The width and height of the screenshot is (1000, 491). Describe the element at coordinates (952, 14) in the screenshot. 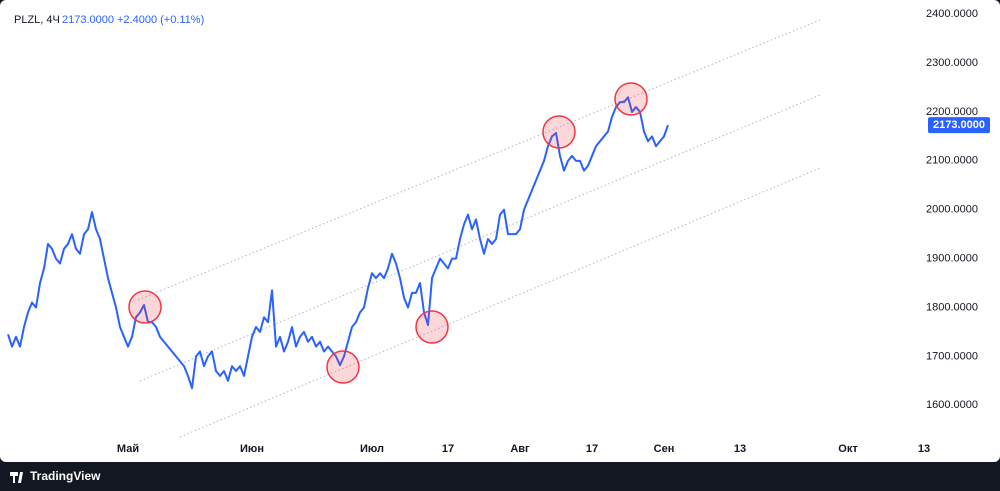

I see `y-tick-label: 2400.0000` at that location.